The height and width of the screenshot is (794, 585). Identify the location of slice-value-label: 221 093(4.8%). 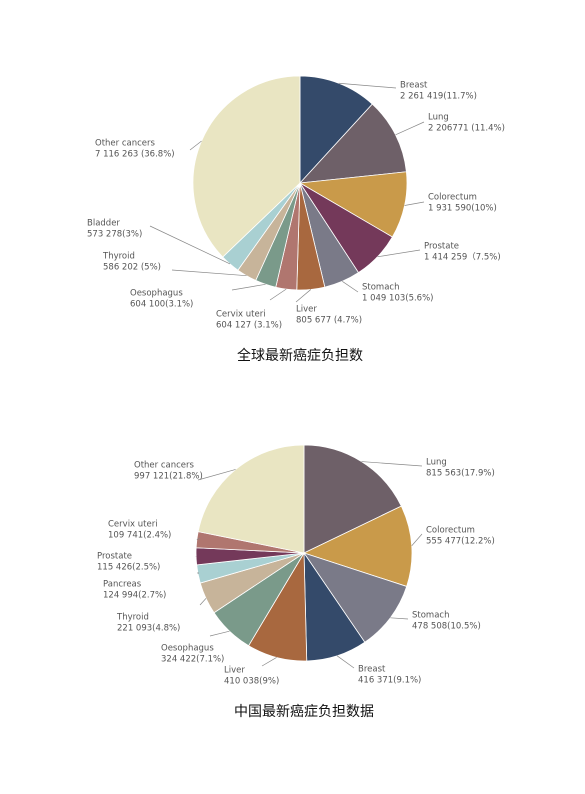
(148, 629).